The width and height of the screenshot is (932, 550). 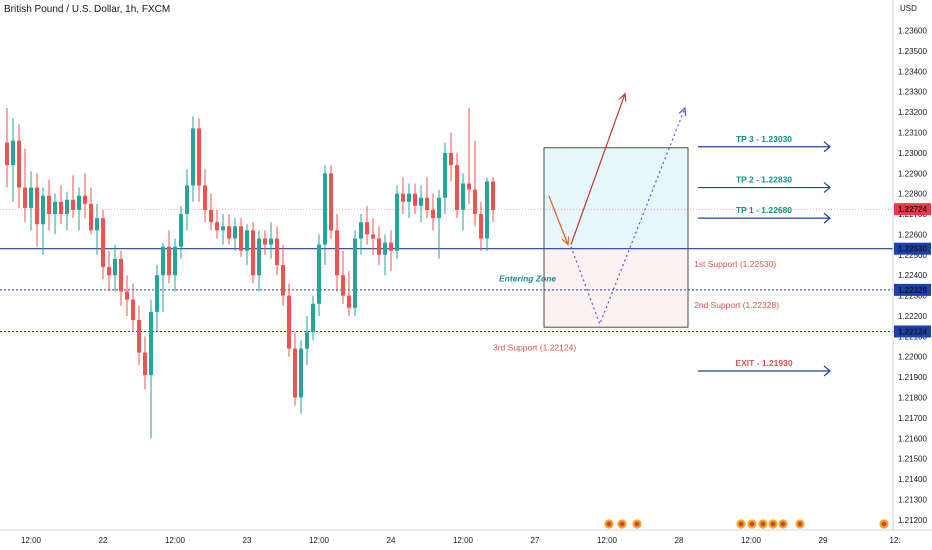 I want to click on trade-box, so click(x=616, y=237).